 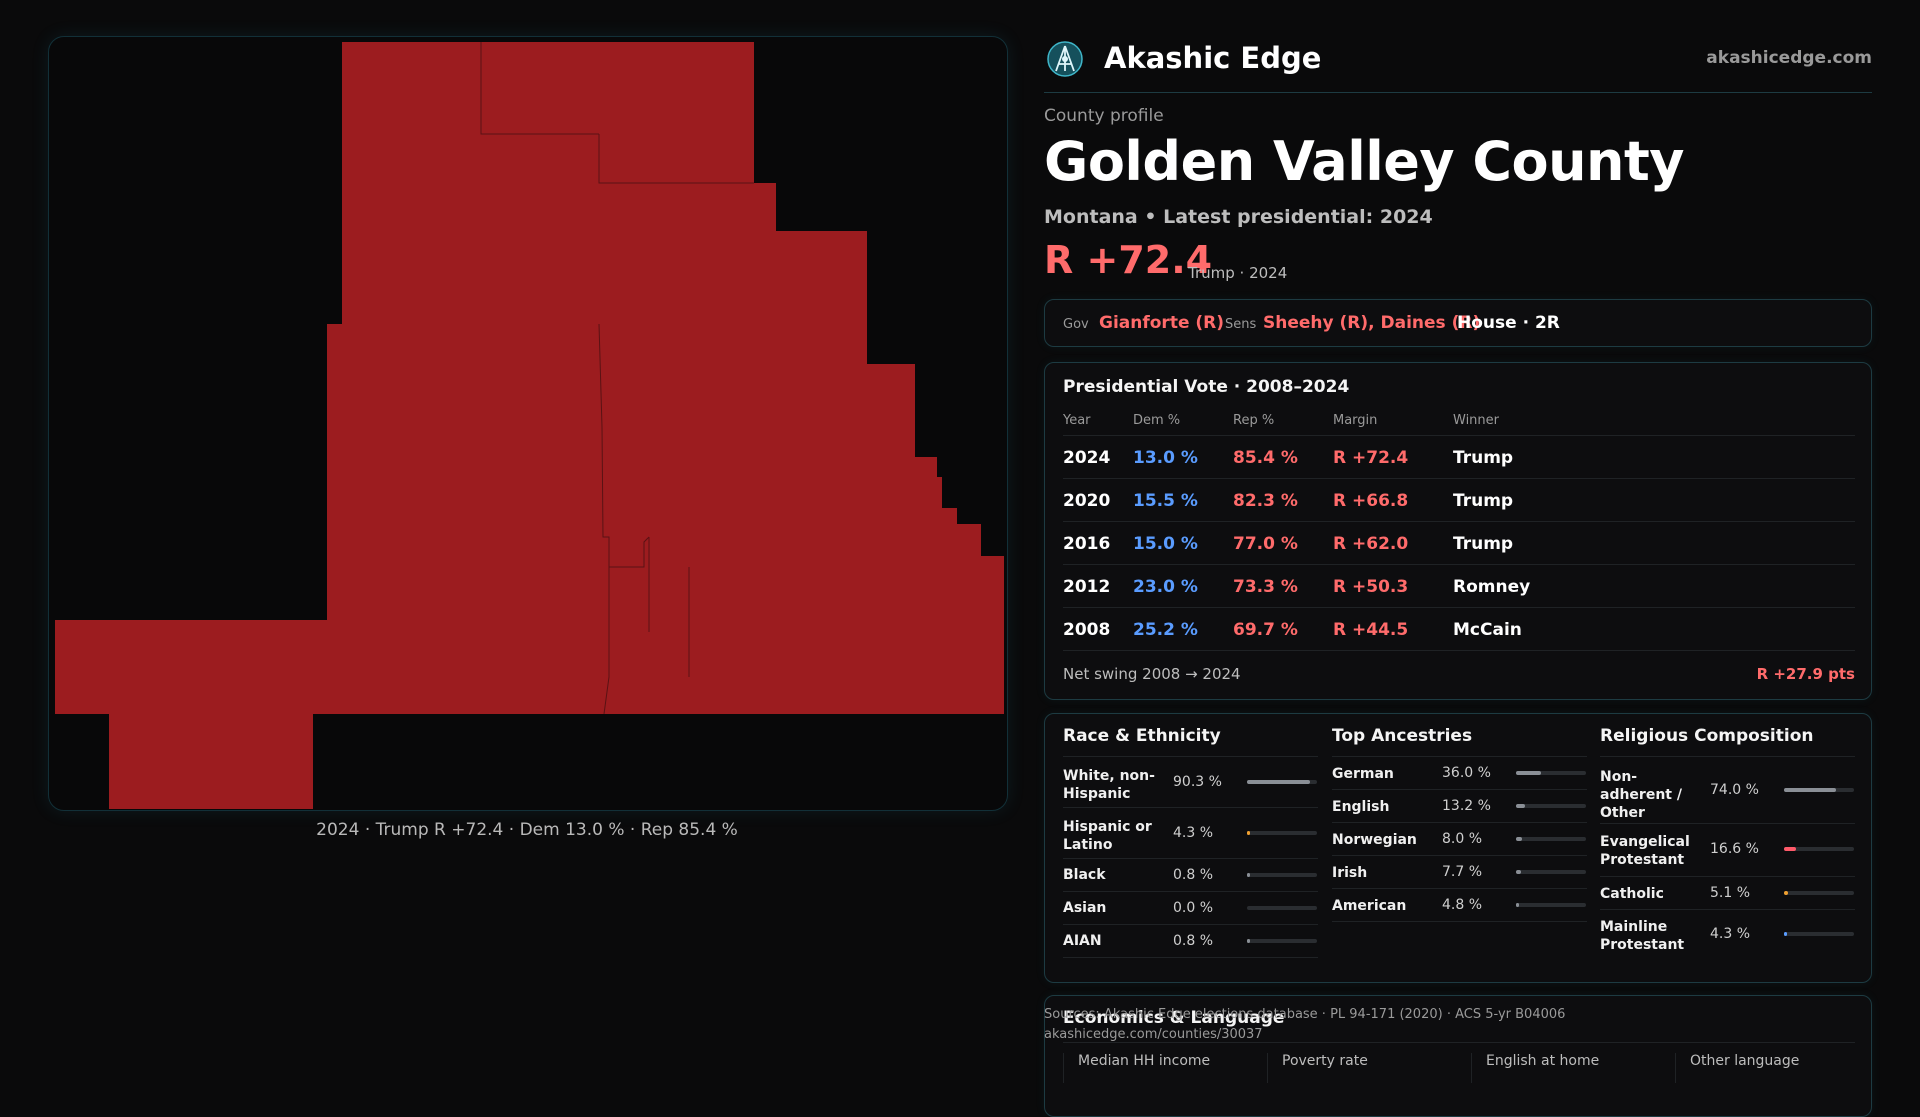 What do you see at coordinates (1727, 790) in the screenshot?
I see `religion-row: Non-adherent / Other 74.0 %` at bounding box center [1727, 790].